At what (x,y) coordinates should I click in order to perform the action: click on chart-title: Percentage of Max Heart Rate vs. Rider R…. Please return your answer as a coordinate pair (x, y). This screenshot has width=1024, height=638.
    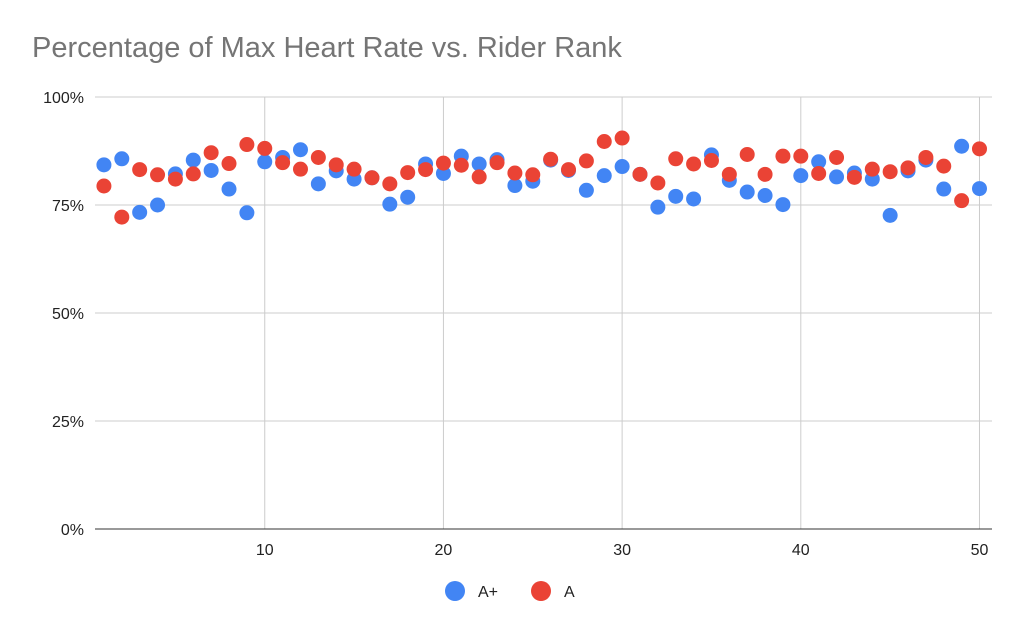
    Looking at the image, I should click on (327, 48).